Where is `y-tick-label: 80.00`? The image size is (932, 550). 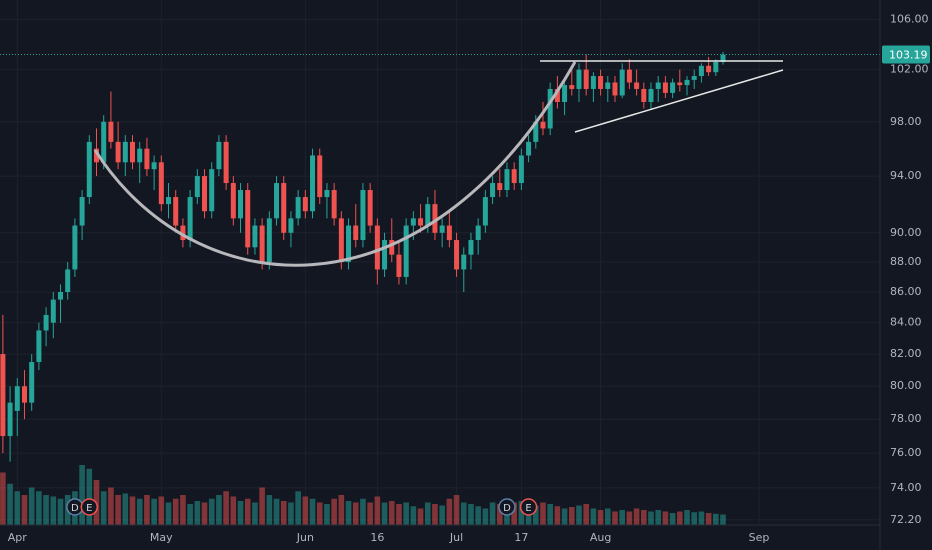
y-tick-label: 80.00 is located at coordinates (906, 385).